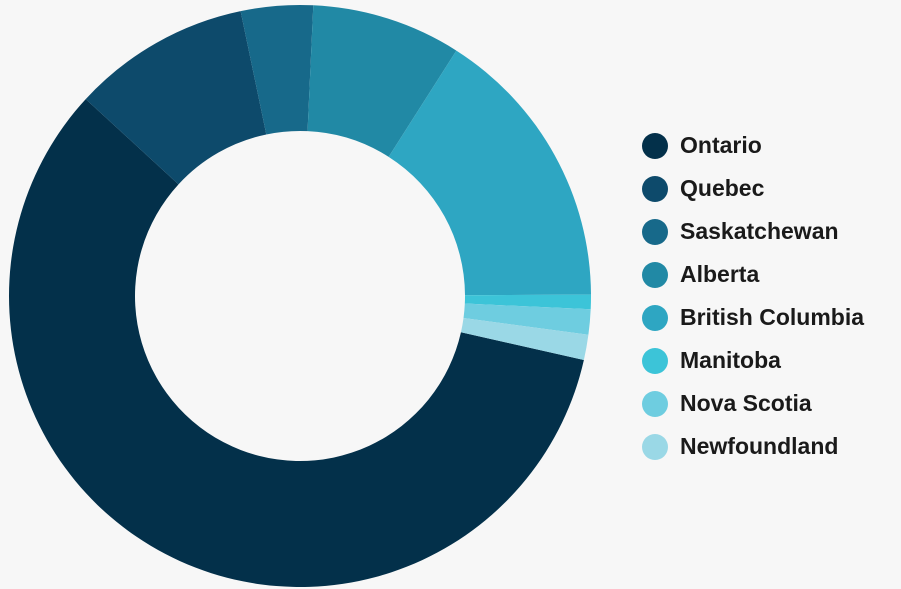 The height and width of the screenshot is (589, 901). What do you see at coordinates (721, 145) in the screenshot?
I see `legend-label: Ontario` at bounding box center [721, 145].